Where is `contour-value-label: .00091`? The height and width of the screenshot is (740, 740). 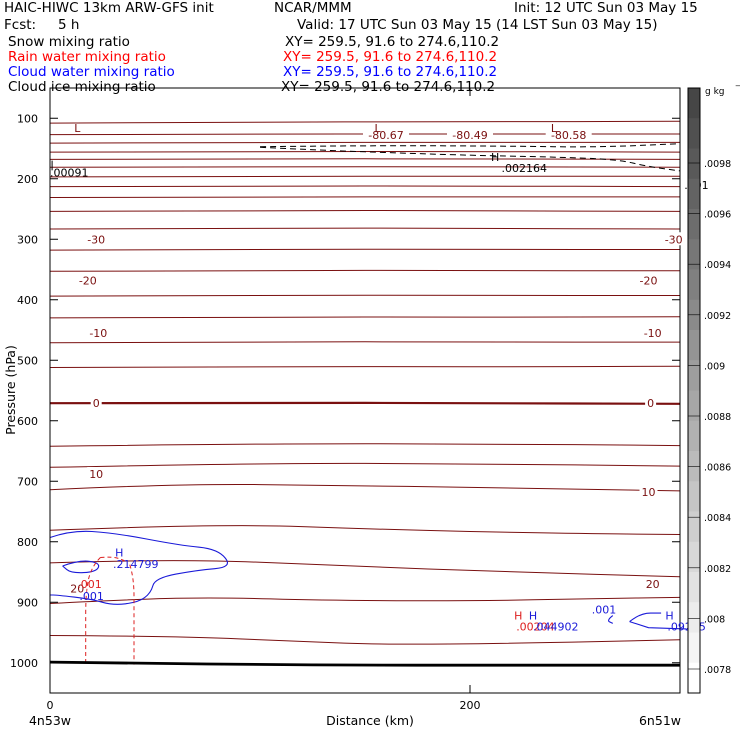
contour-value-label: .00091 is located at coordinates (69, 173).